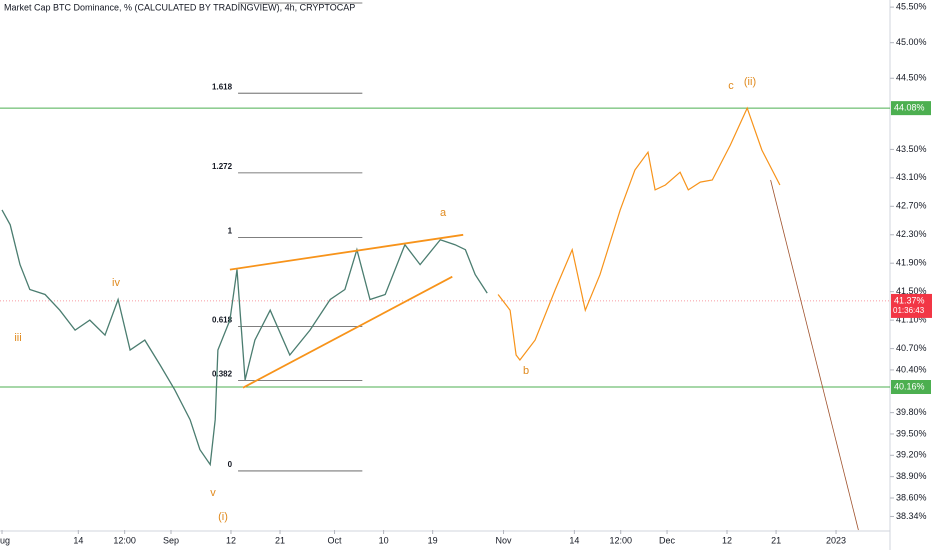  I want to click on countdown: 01:36:43, so click(909, 310).